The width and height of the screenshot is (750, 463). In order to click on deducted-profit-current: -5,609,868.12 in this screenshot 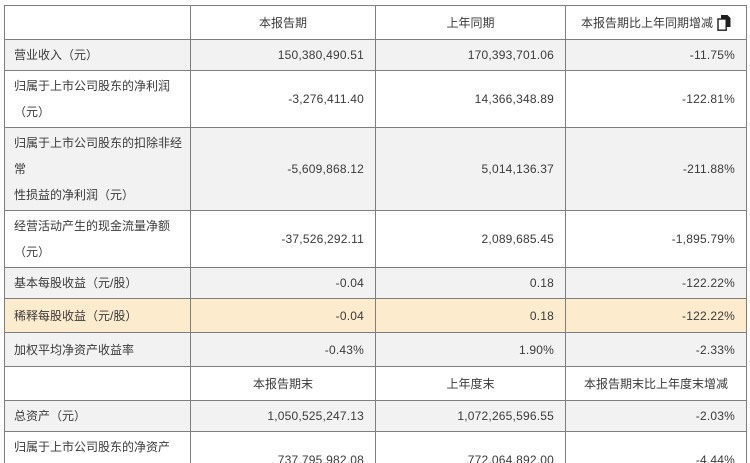, I will do `click(283, 169)`.